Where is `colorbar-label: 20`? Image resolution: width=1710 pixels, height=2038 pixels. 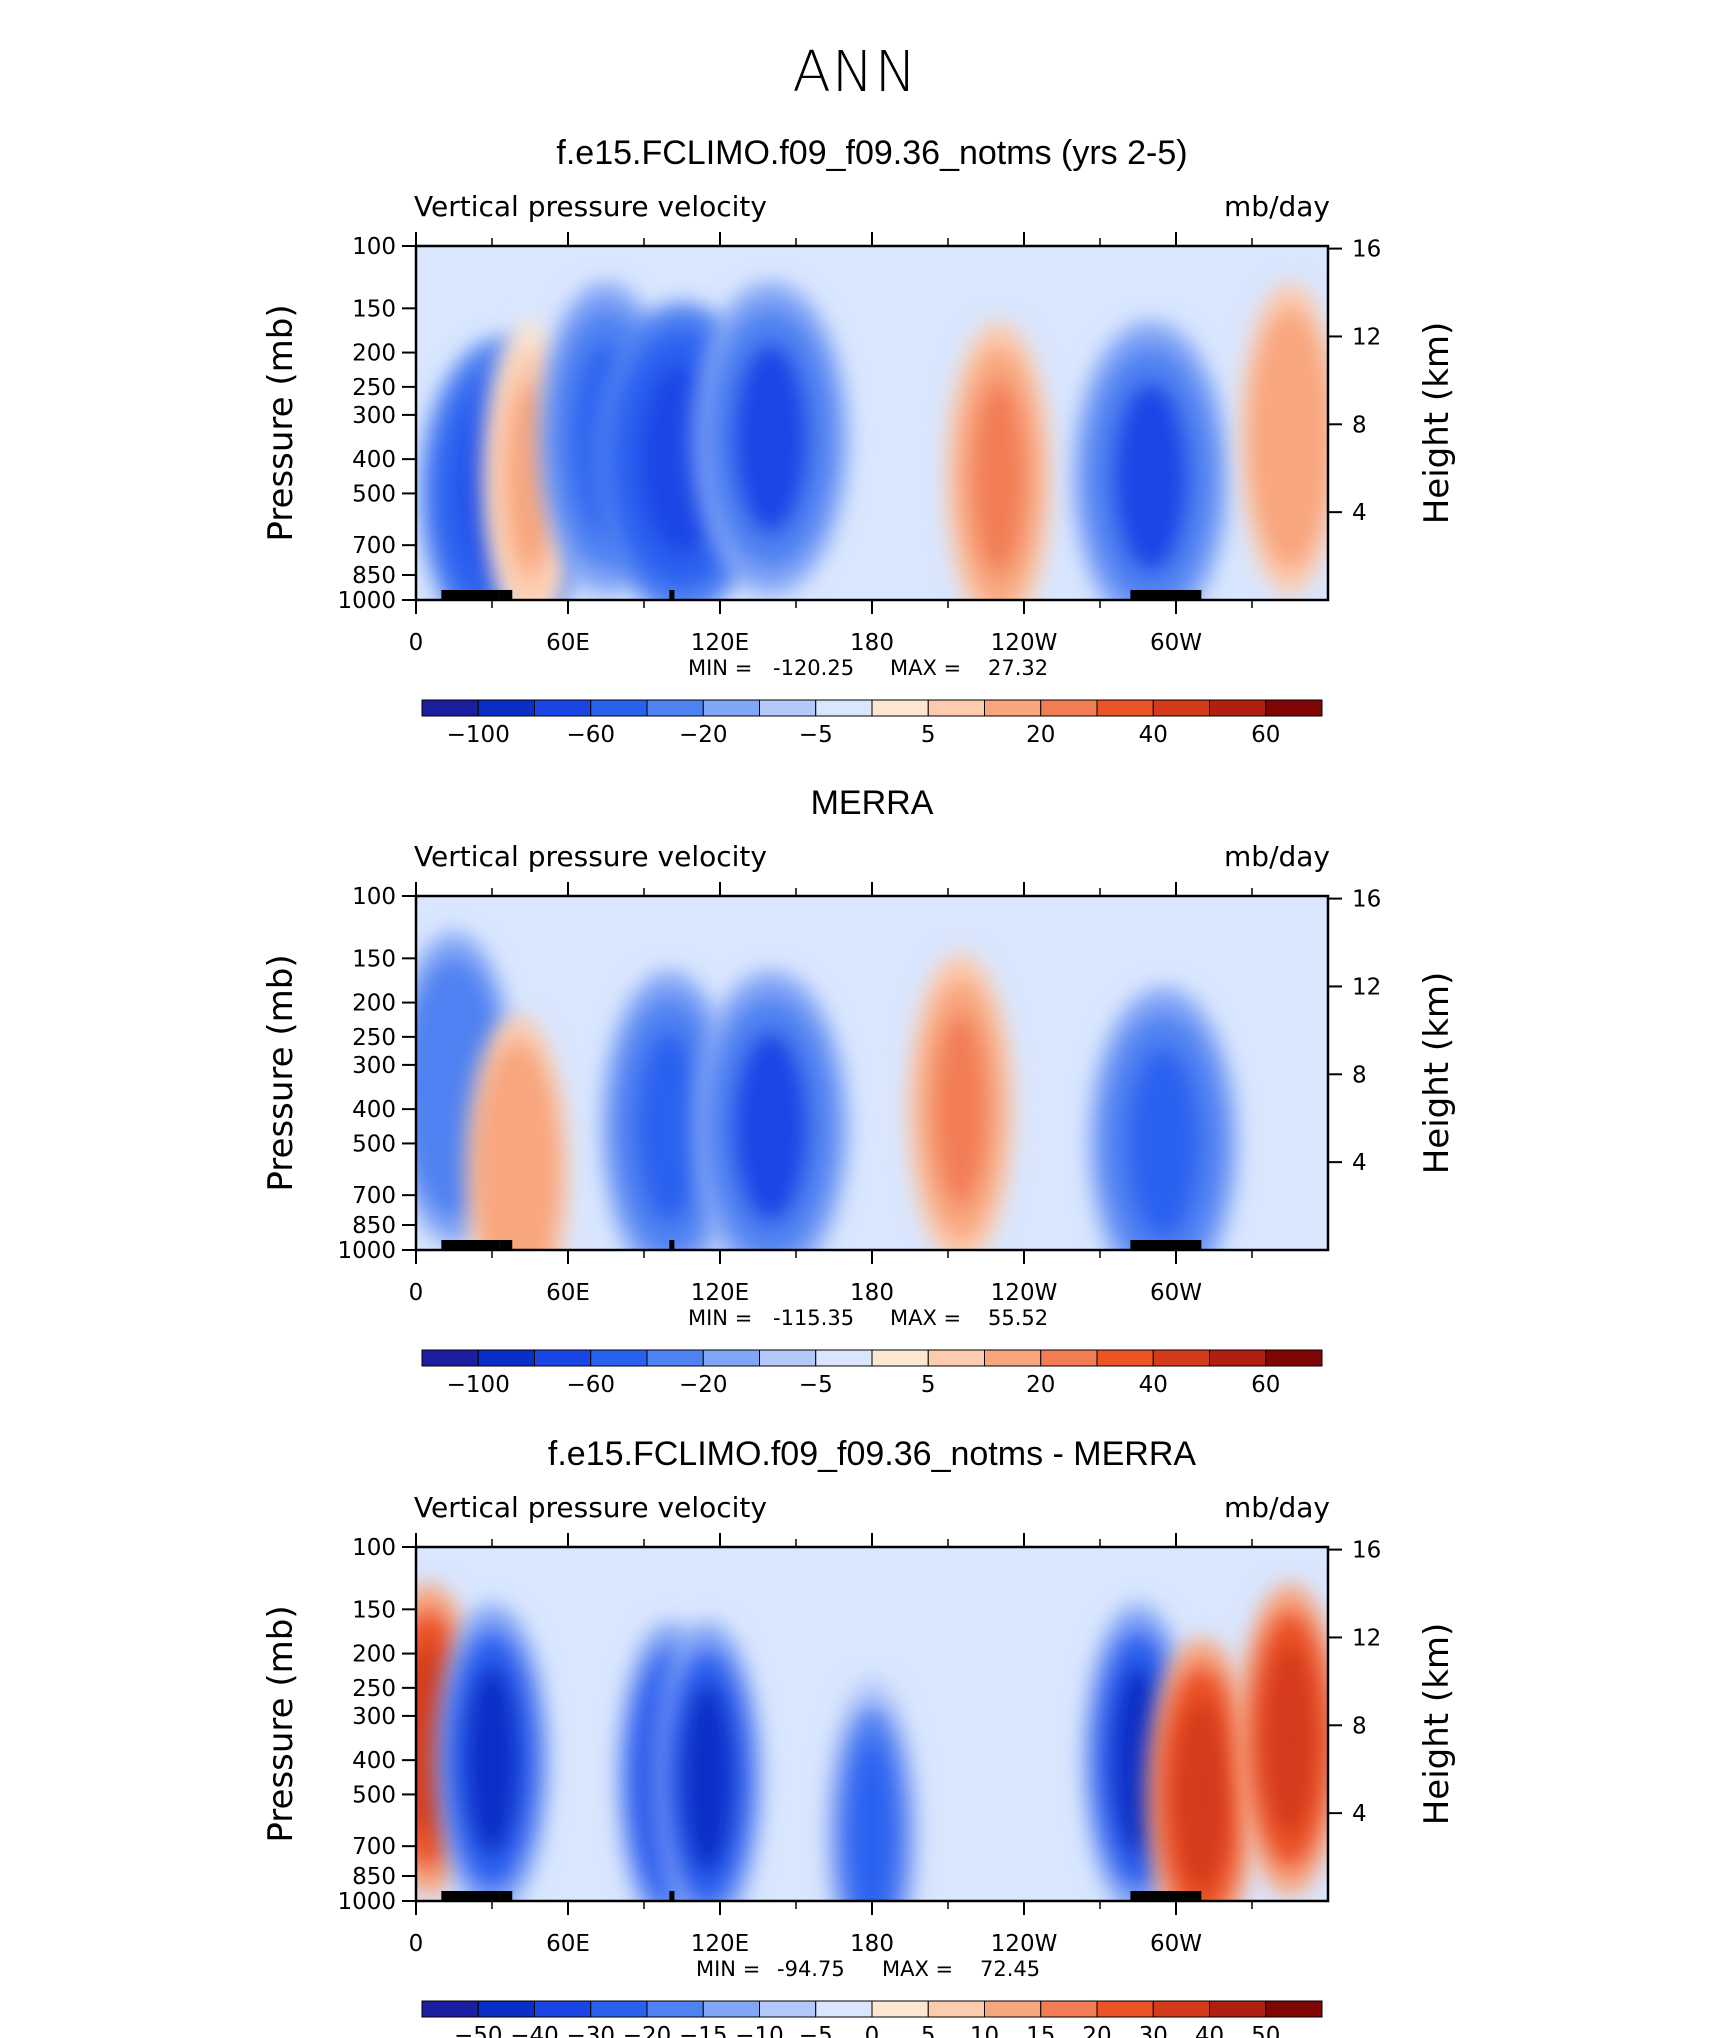 colorbar-label: 20 is located at coordinates (1096, 2030).